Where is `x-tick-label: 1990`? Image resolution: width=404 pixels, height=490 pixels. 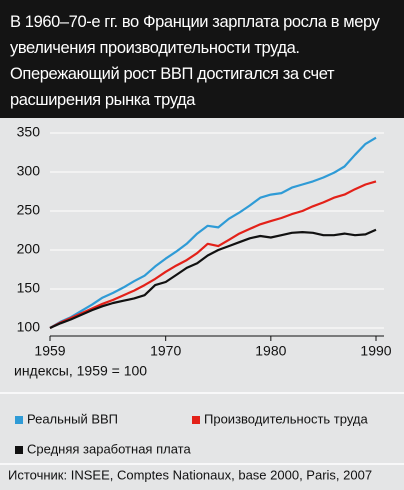
x-tick-label: 1990 is located at coordinates (375, 351).